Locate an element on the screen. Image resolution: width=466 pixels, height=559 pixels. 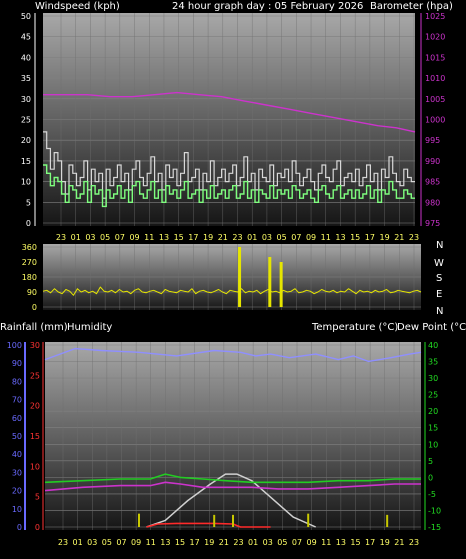
barometer-y-tick-label: 995 is located at coordinates (432, 140).